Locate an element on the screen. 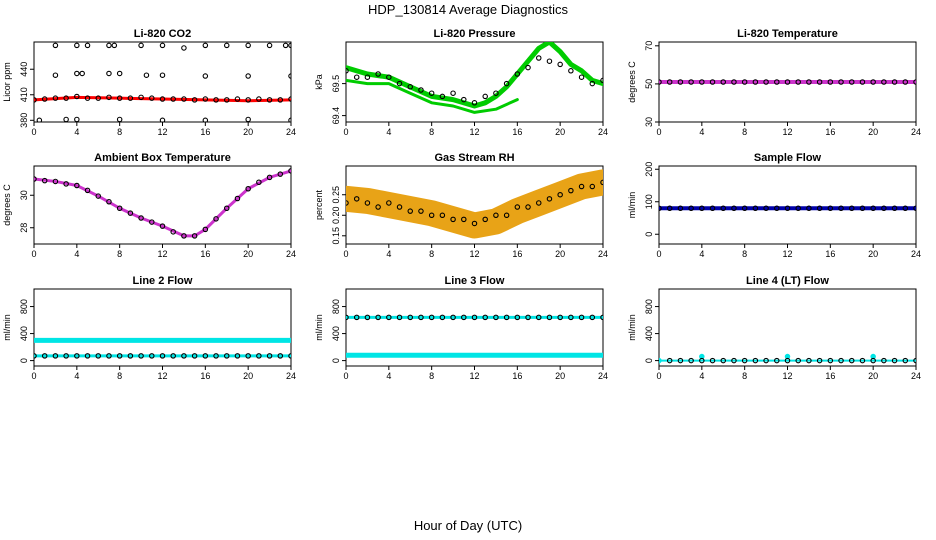  chart-panel: Line 4 (LT) Flow ml/min 0 4 8 12 16 20 24 0 400 800 is located at coordinates (774, 328).